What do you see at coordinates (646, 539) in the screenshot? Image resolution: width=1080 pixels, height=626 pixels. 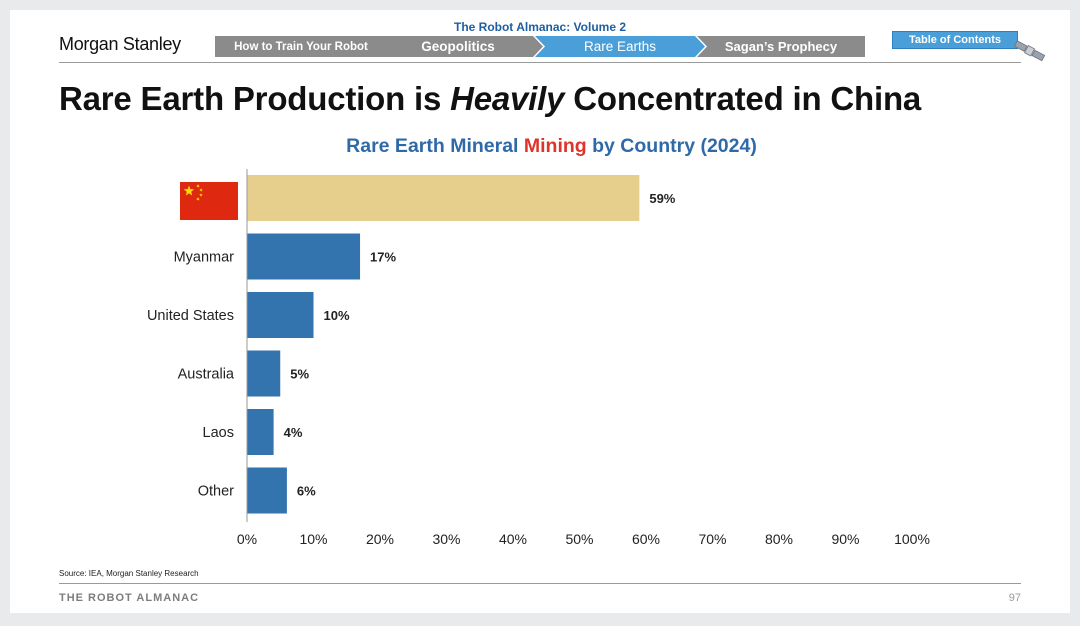 I see `x-tick-label: 60%` at bounding box center [646, 539].